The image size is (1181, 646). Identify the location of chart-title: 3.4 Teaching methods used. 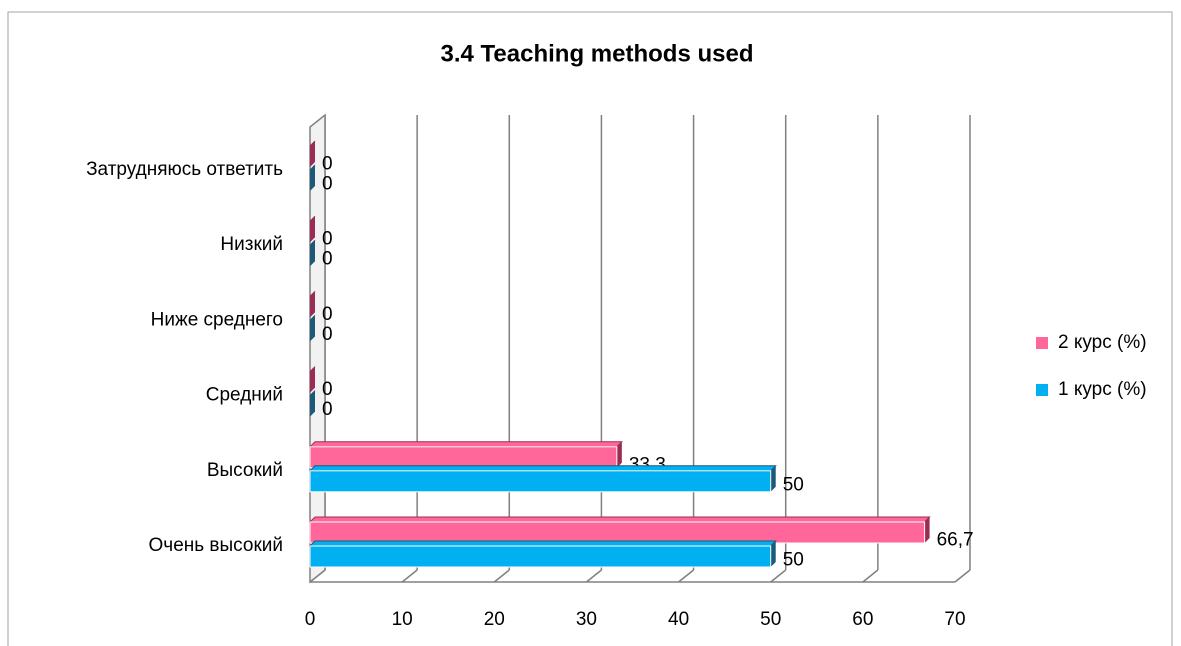
(597, 53).